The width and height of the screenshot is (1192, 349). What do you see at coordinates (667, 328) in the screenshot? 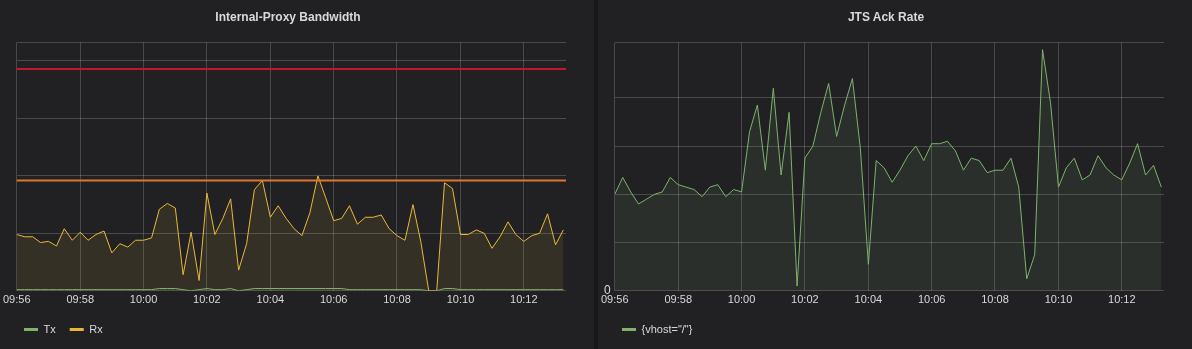
I see `legend-label: {vhost="/"}` at bounding box center [667, 328].